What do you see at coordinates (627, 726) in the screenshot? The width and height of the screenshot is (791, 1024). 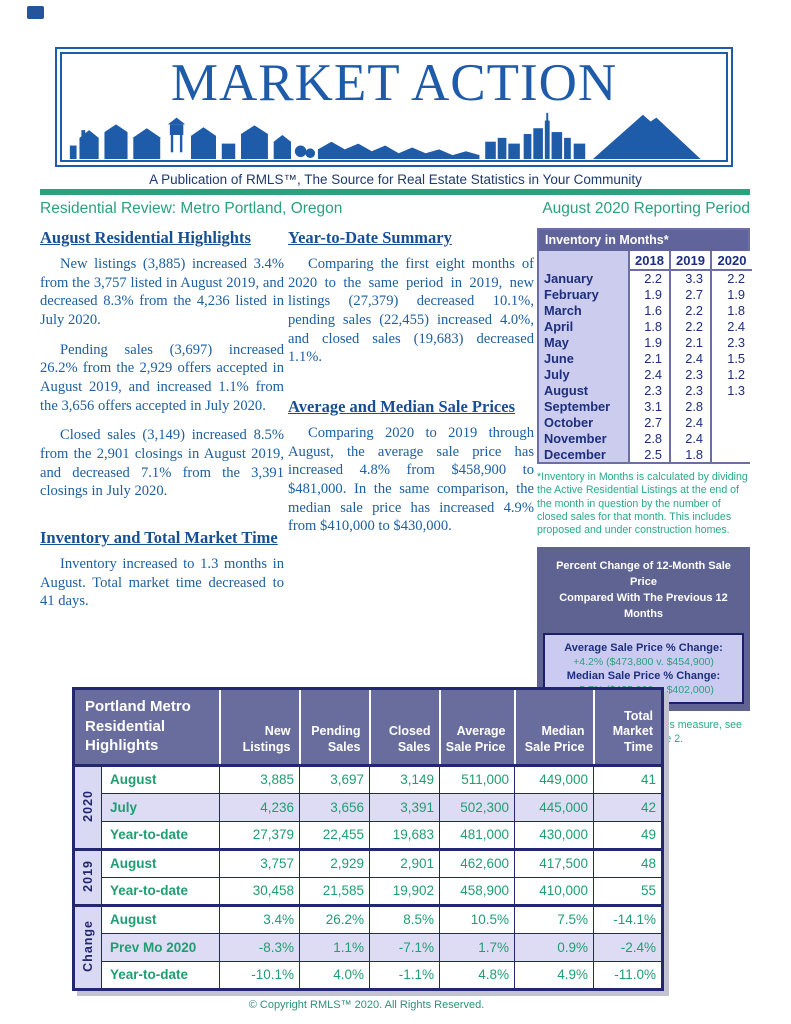 I see `highlights-column-header: Total Market Time` at bounding box center [627, 726].